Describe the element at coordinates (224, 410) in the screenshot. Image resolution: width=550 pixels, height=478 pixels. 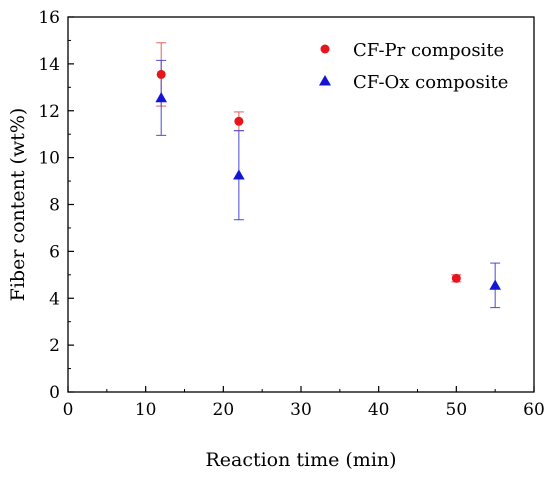
I see `x-tick-label: 20` at that location.